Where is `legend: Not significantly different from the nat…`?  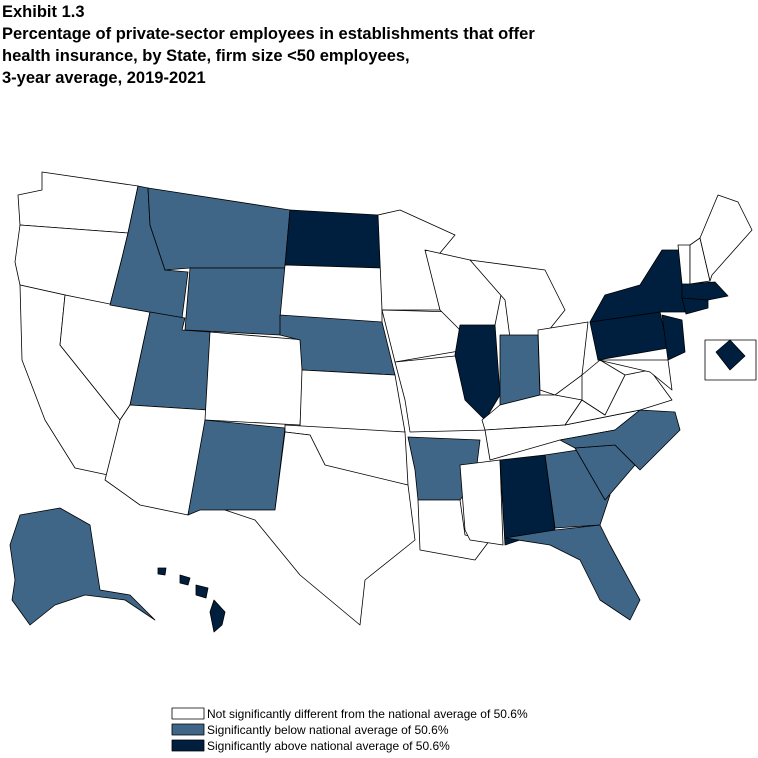
legend: Not significantly different from the nat… is located at coordinates (349, 730).